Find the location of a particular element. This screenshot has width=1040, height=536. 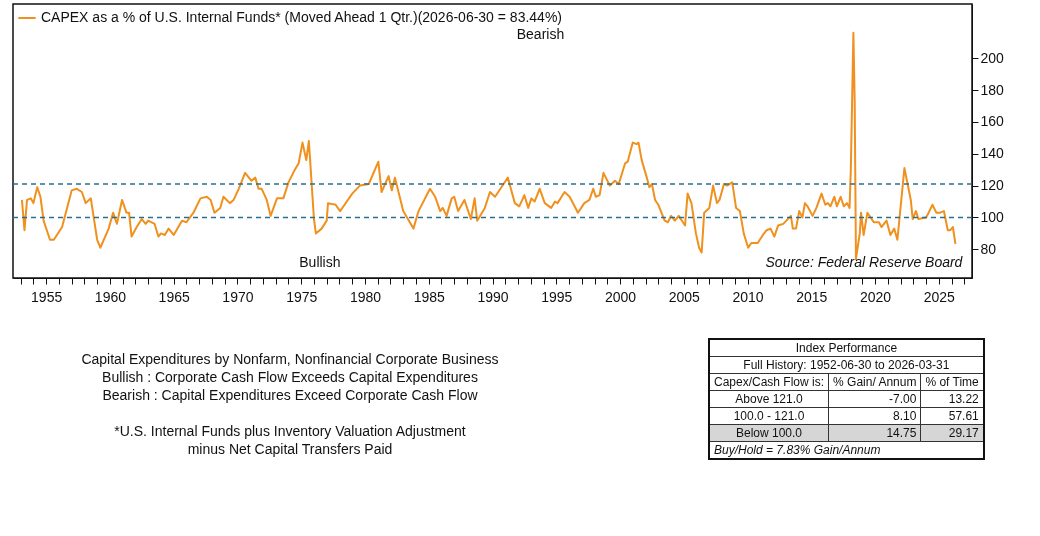

text: Above 121.0 is located at coordinates (769, 399).